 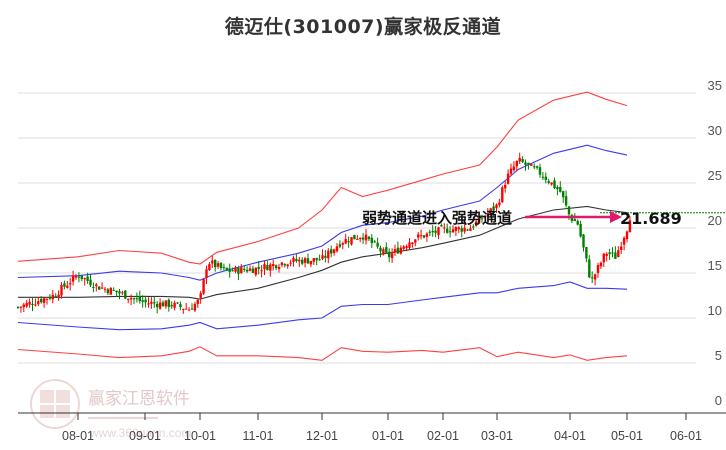 I want to click on svg-text: 04-01, so click(x=570, y=436).